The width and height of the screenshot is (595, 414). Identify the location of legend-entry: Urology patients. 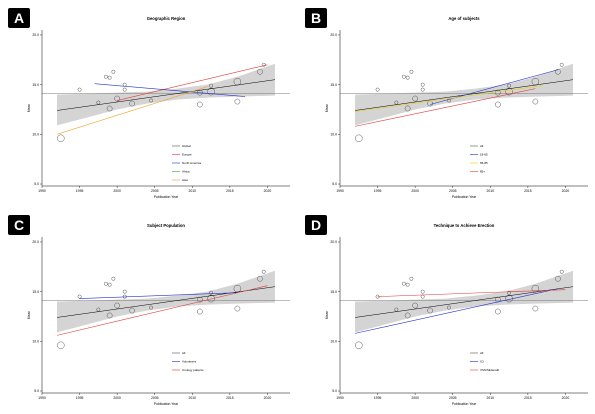
(193, 370).